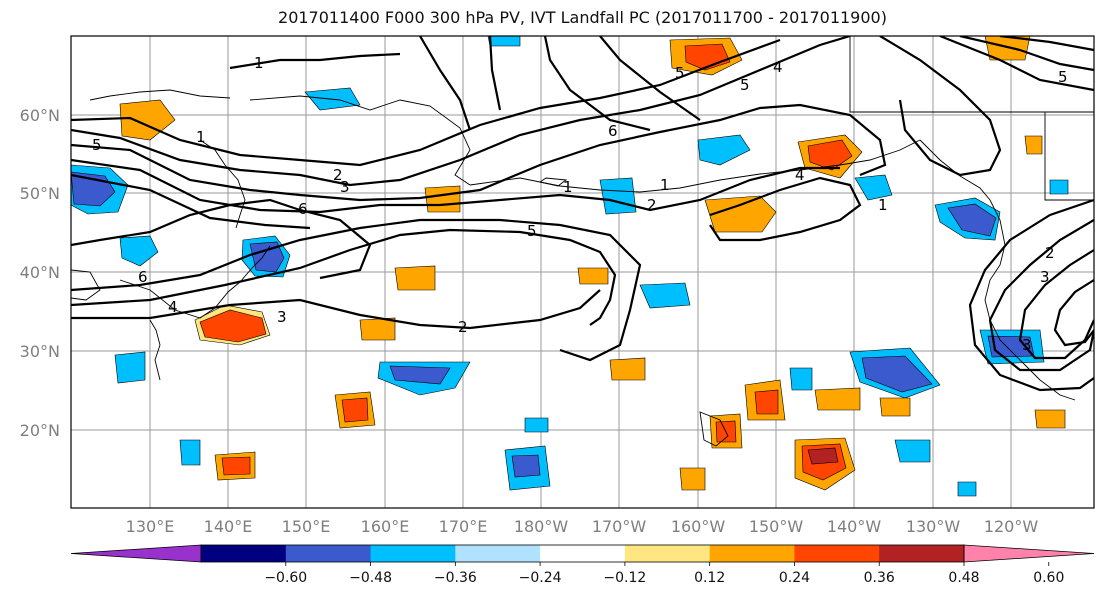 This screenshot has height=601, width=1105. Describe the element at coordinates (40, 115) in the screenshot. I see `lat-label: 60°N` at that location.